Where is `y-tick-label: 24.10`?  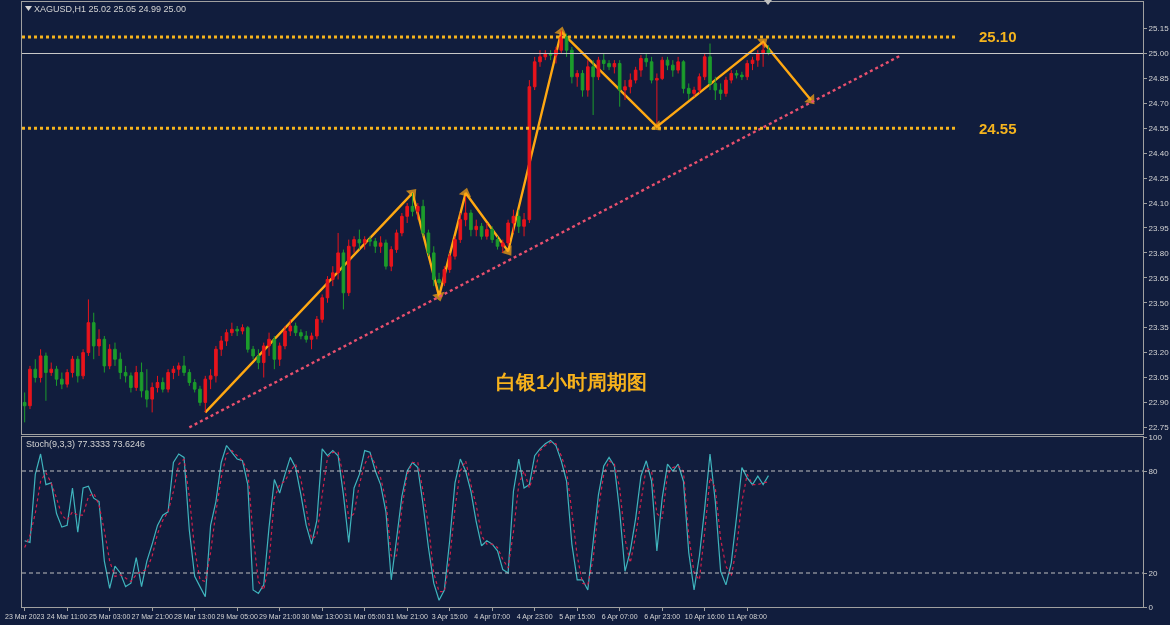 y-tick-label: 24.10 is located at coordinates (1159, 203).